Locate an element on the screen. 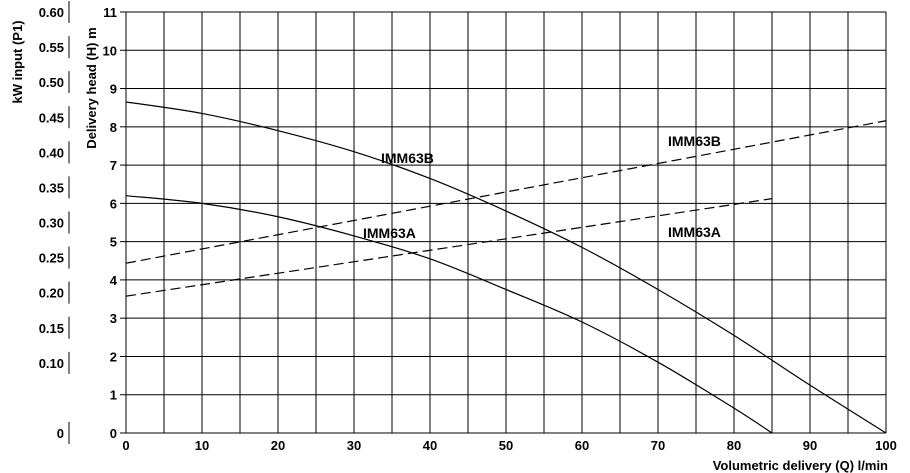 This screenshot has height=473, width=910. power-tick-label: 0.60 is located at coordinates (51, 12).